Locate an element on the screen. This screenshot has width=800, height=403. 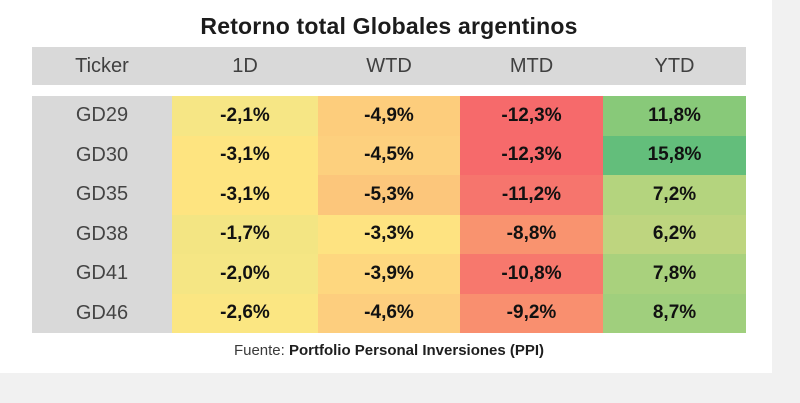
value-cell-ytd: 11,8% is located at coordinates (674, 116).